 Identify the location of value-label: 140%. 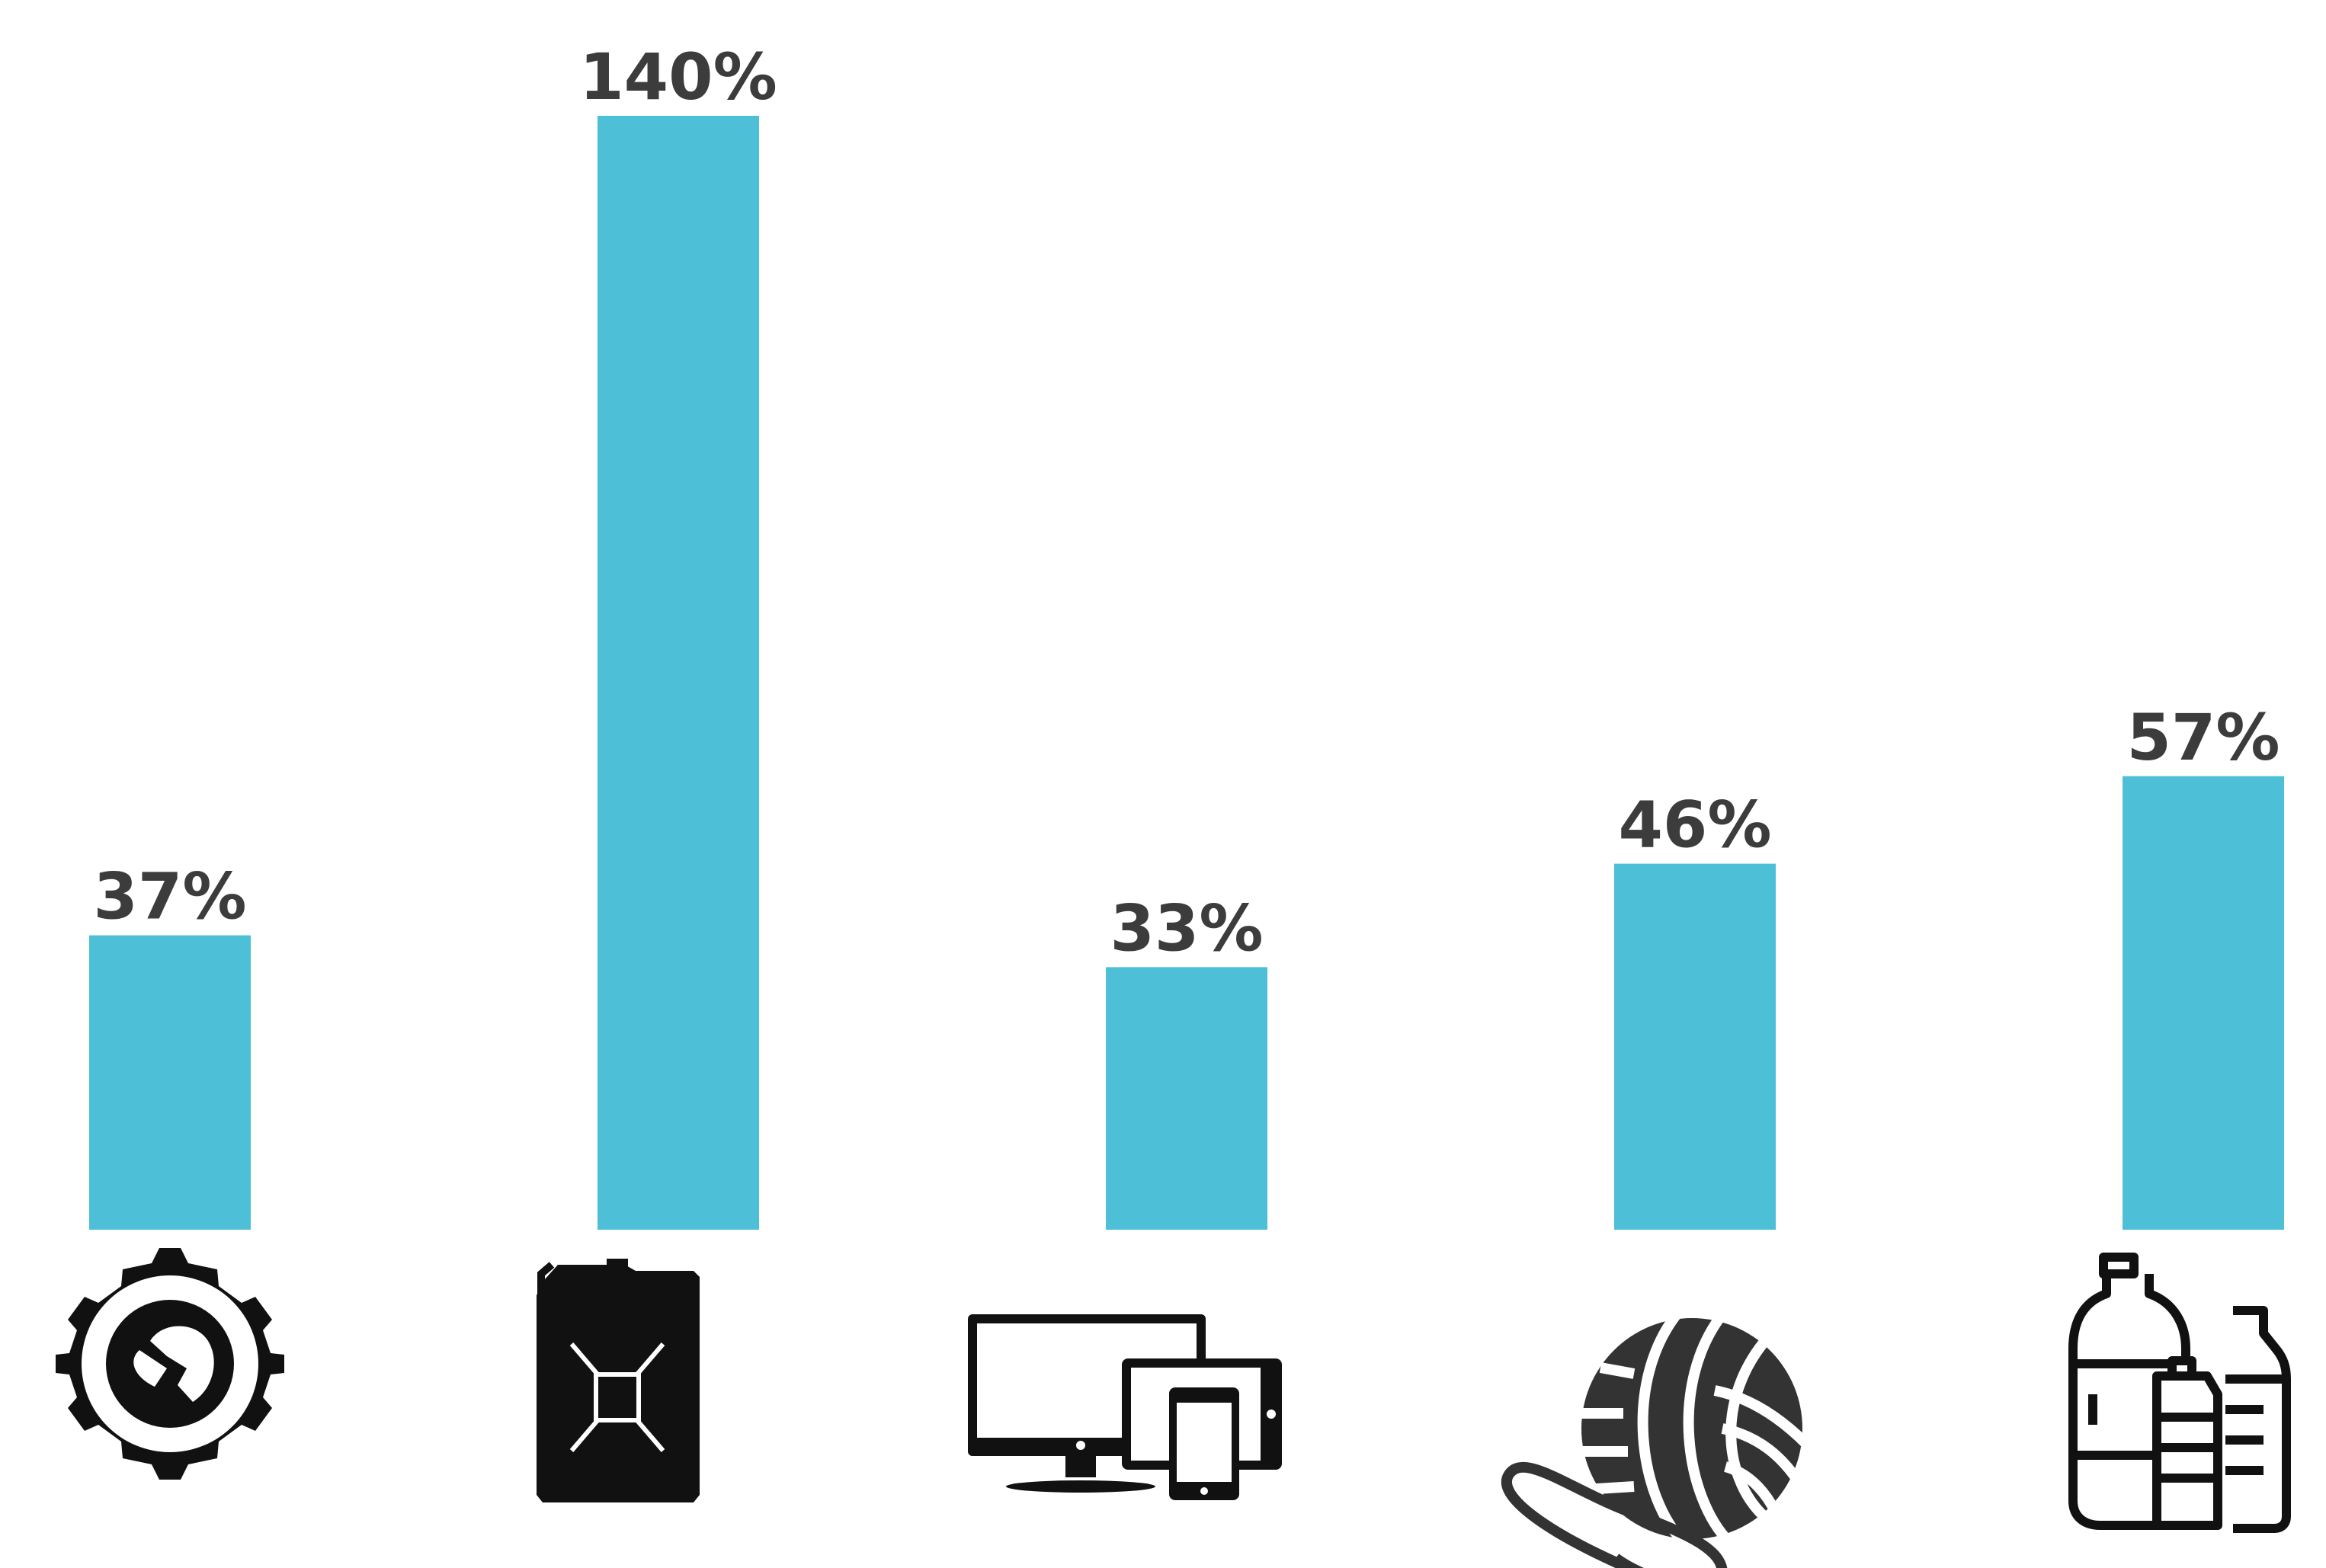
(678, 77).